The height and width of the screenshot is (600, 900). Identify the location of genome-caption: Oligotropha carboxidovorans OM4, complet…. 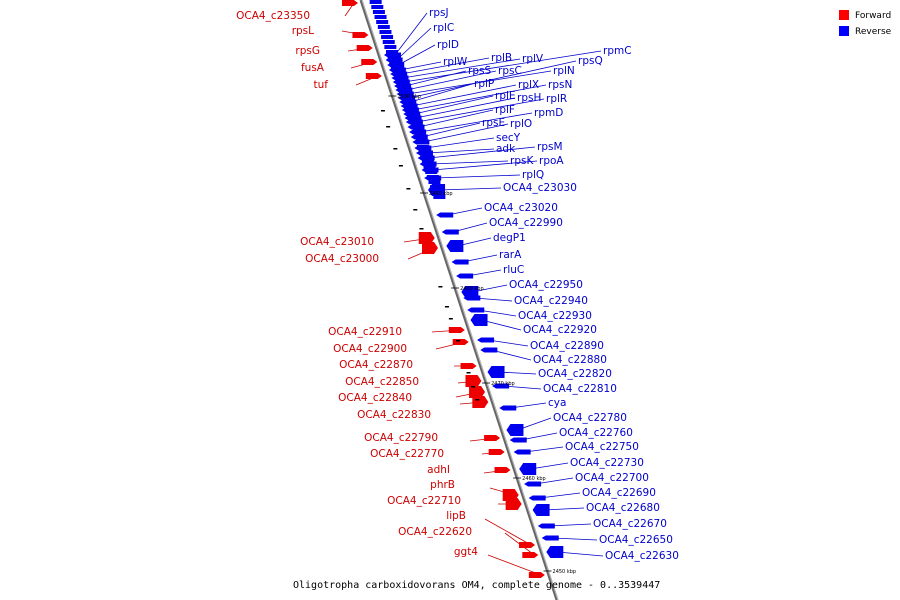
(476, 585).